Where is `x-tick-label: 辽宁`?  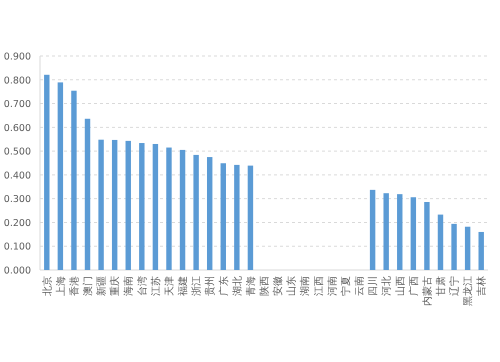 x-tick-label: 辽宁 is located at coordinates (454, 286).